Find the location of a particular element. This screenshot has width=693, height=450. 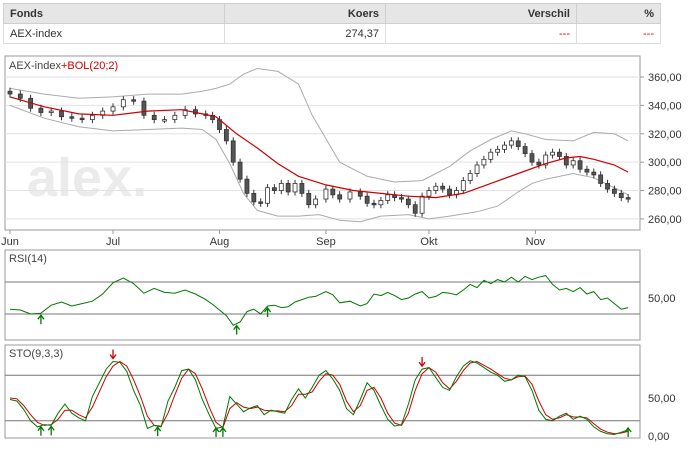

index-name-label: AEX-index is located at coordinates (35, 66).